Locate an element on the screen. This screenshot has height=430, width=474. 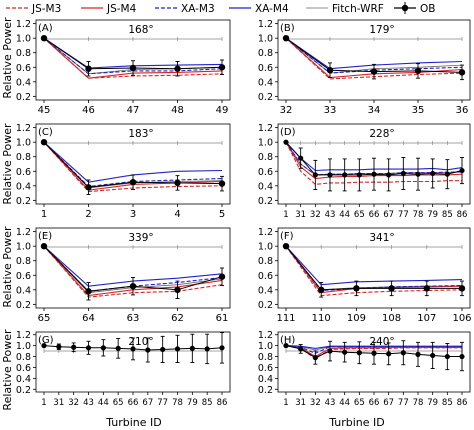
panel-direction: 339° is located at coordinates (140, 238).